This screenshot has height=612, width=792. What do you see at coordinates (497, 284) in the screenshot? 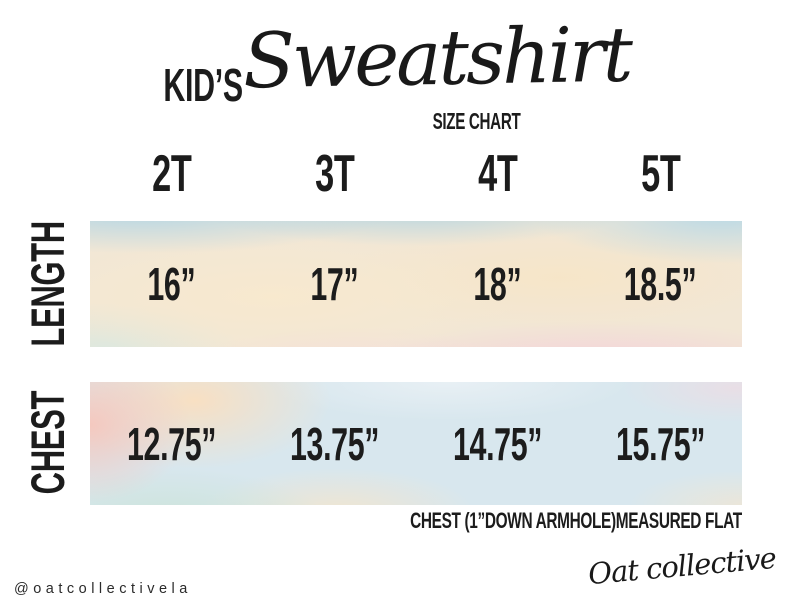
I see `length-value-4t: 18”` at bounding box center [497, 284].